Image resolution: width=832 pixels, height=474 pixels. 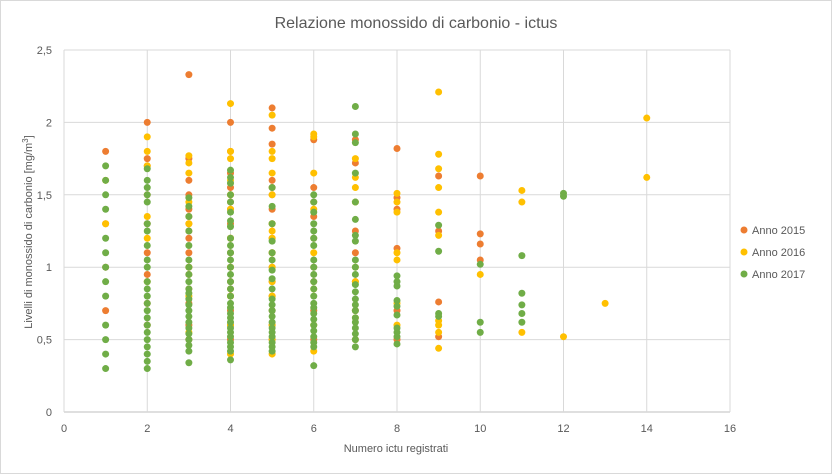 What do you see at coordinates (772, 231) in the screenshot?
I see `legend-item: Anno 2015` at bounding box center [772, 231].